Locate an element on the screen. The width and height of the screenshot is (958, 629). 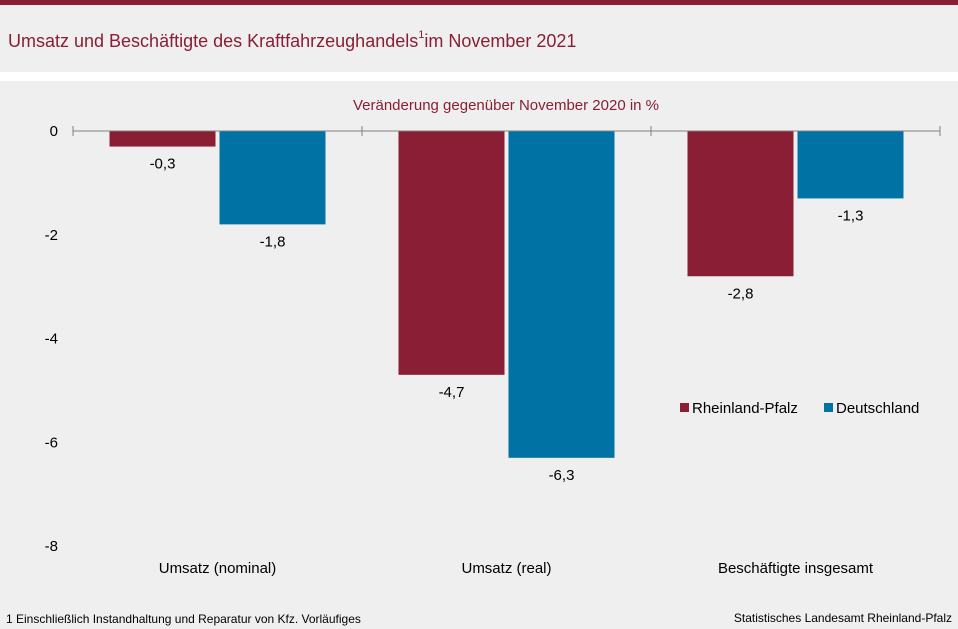
x-tick-label: Umsatz (real) is located at coordinates (506, 568).